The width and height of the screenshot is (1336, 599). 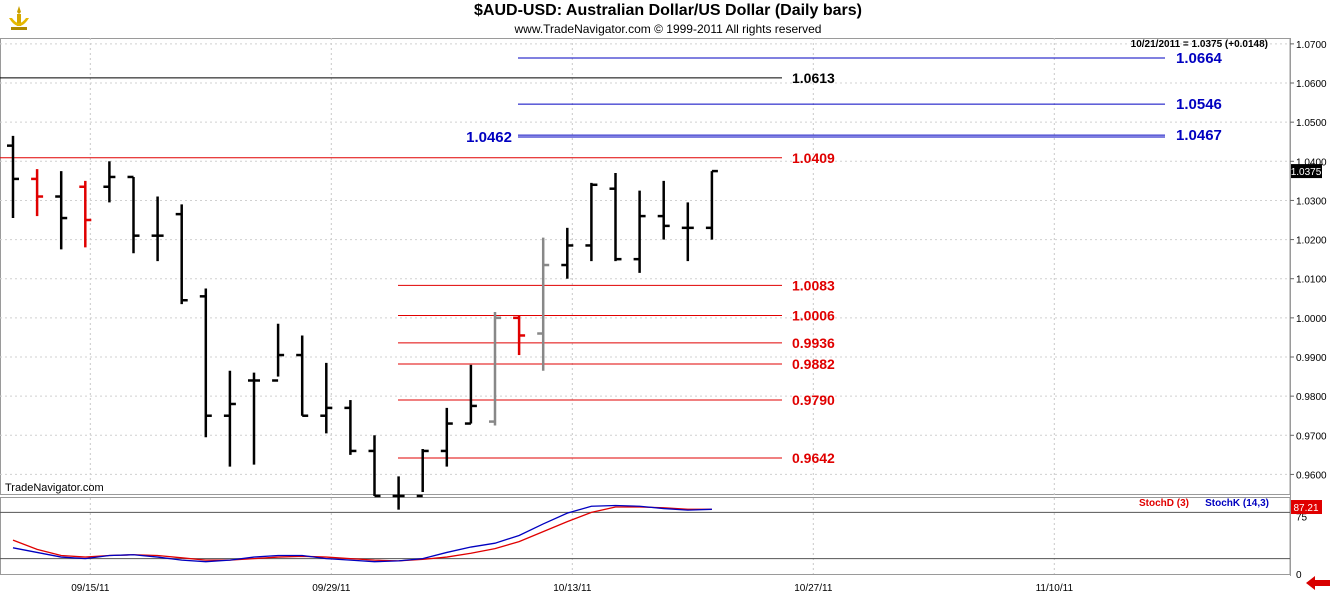 What do you see at coordinates (813, 158) in the screenshot?
I see `level-label: 1.0409` at bounding box center [813, 158].